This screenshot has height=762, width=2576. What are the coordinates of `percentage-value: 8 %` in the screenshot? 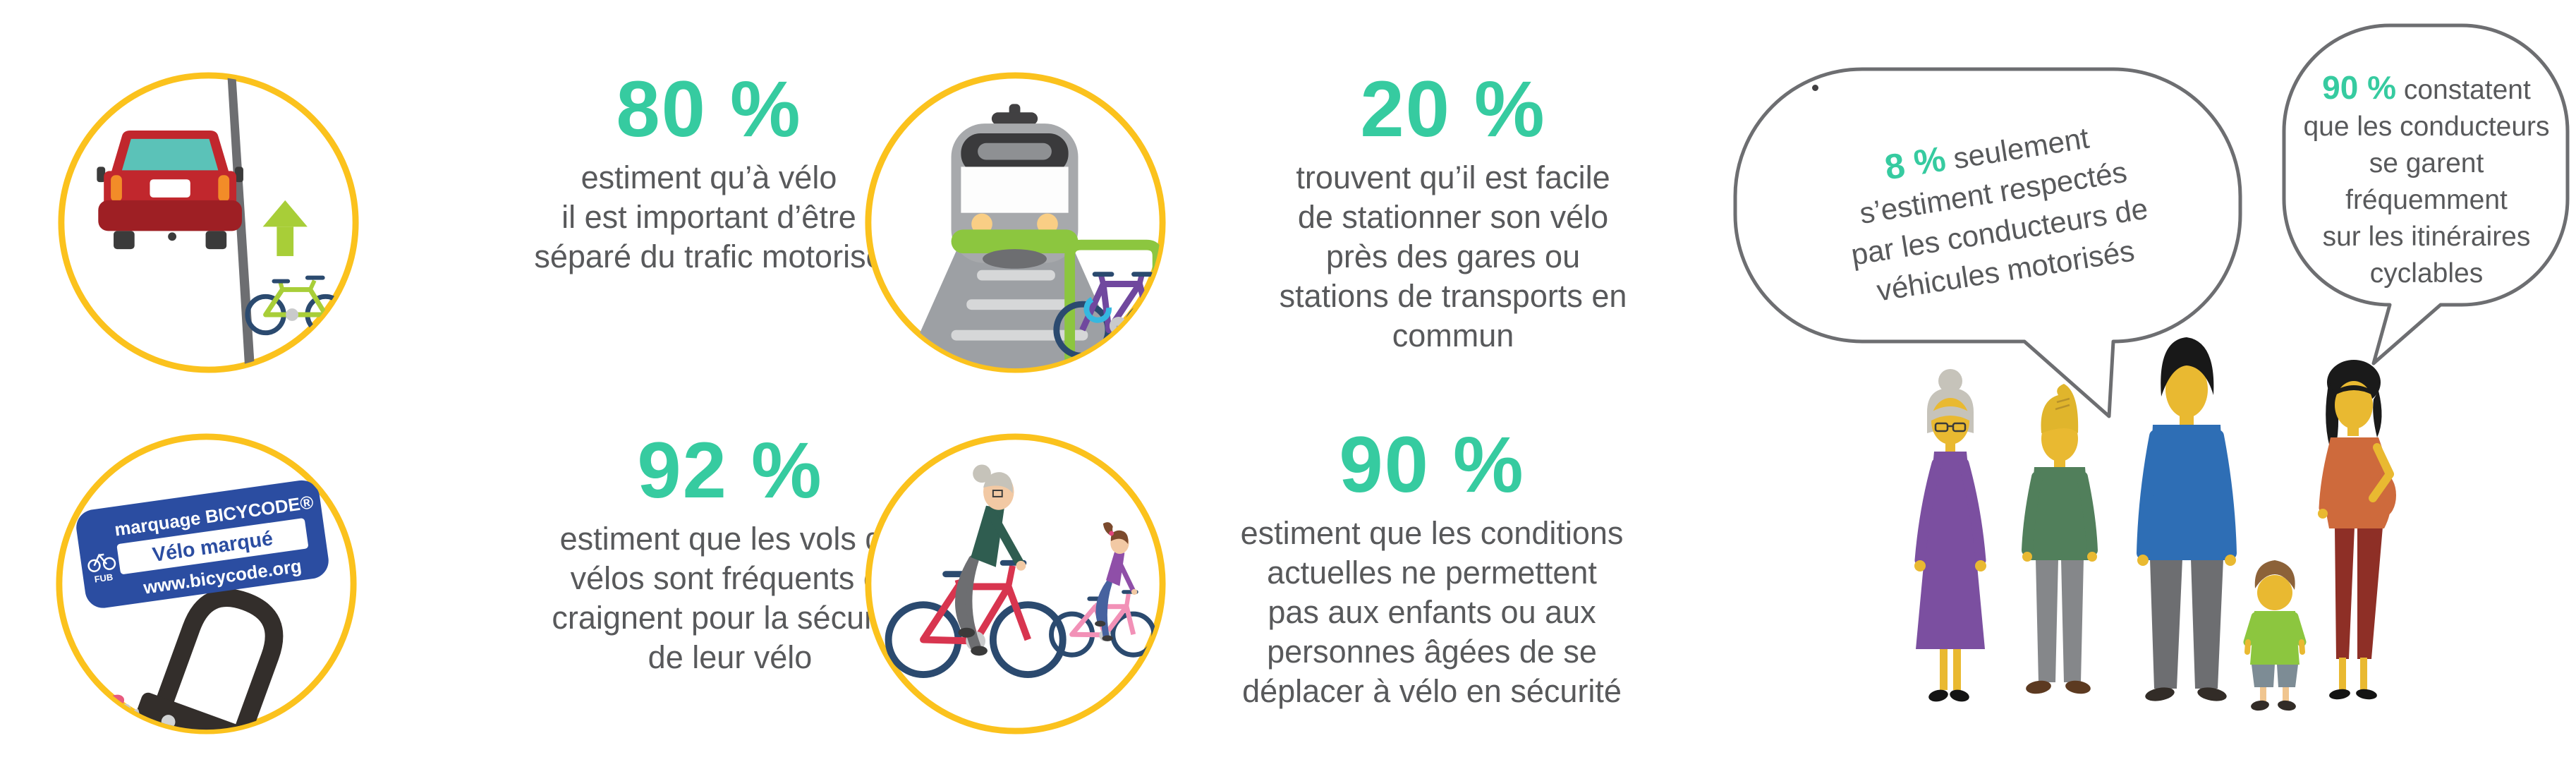 It's located at (1916, 163).